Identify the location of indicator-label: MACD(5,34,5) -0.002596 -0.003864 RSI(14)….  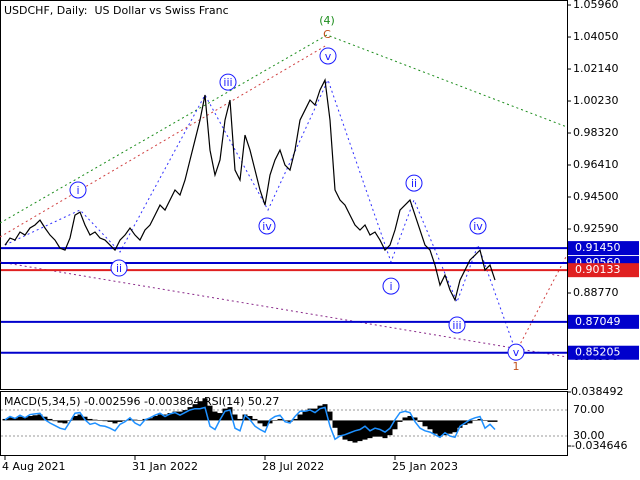
(141, 401).